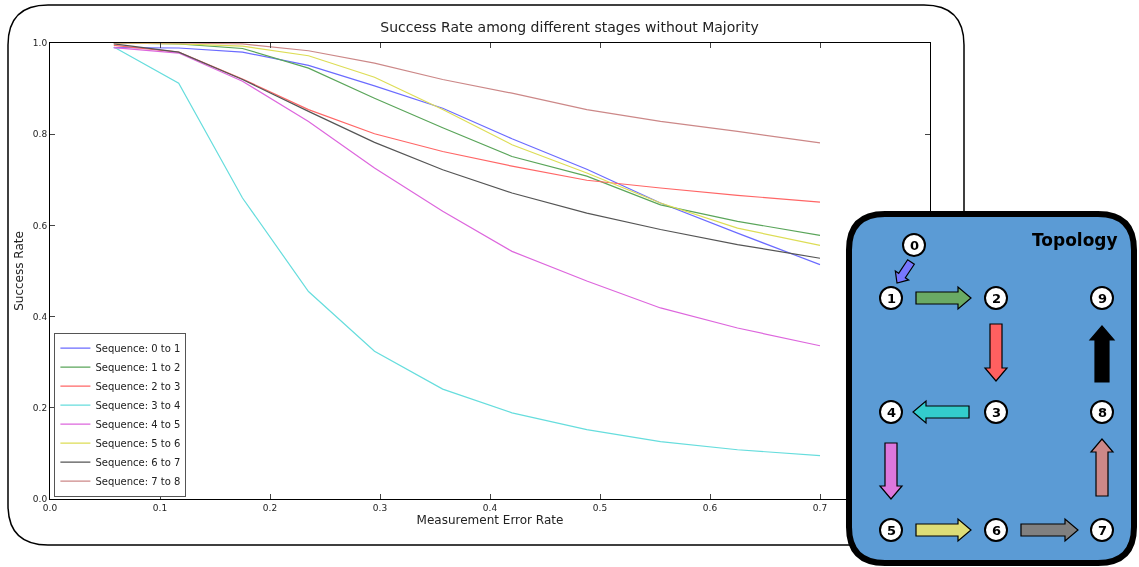  Describe the element at coordinates (1103, 412) in the screenshot. I see `text: 8` at that location.